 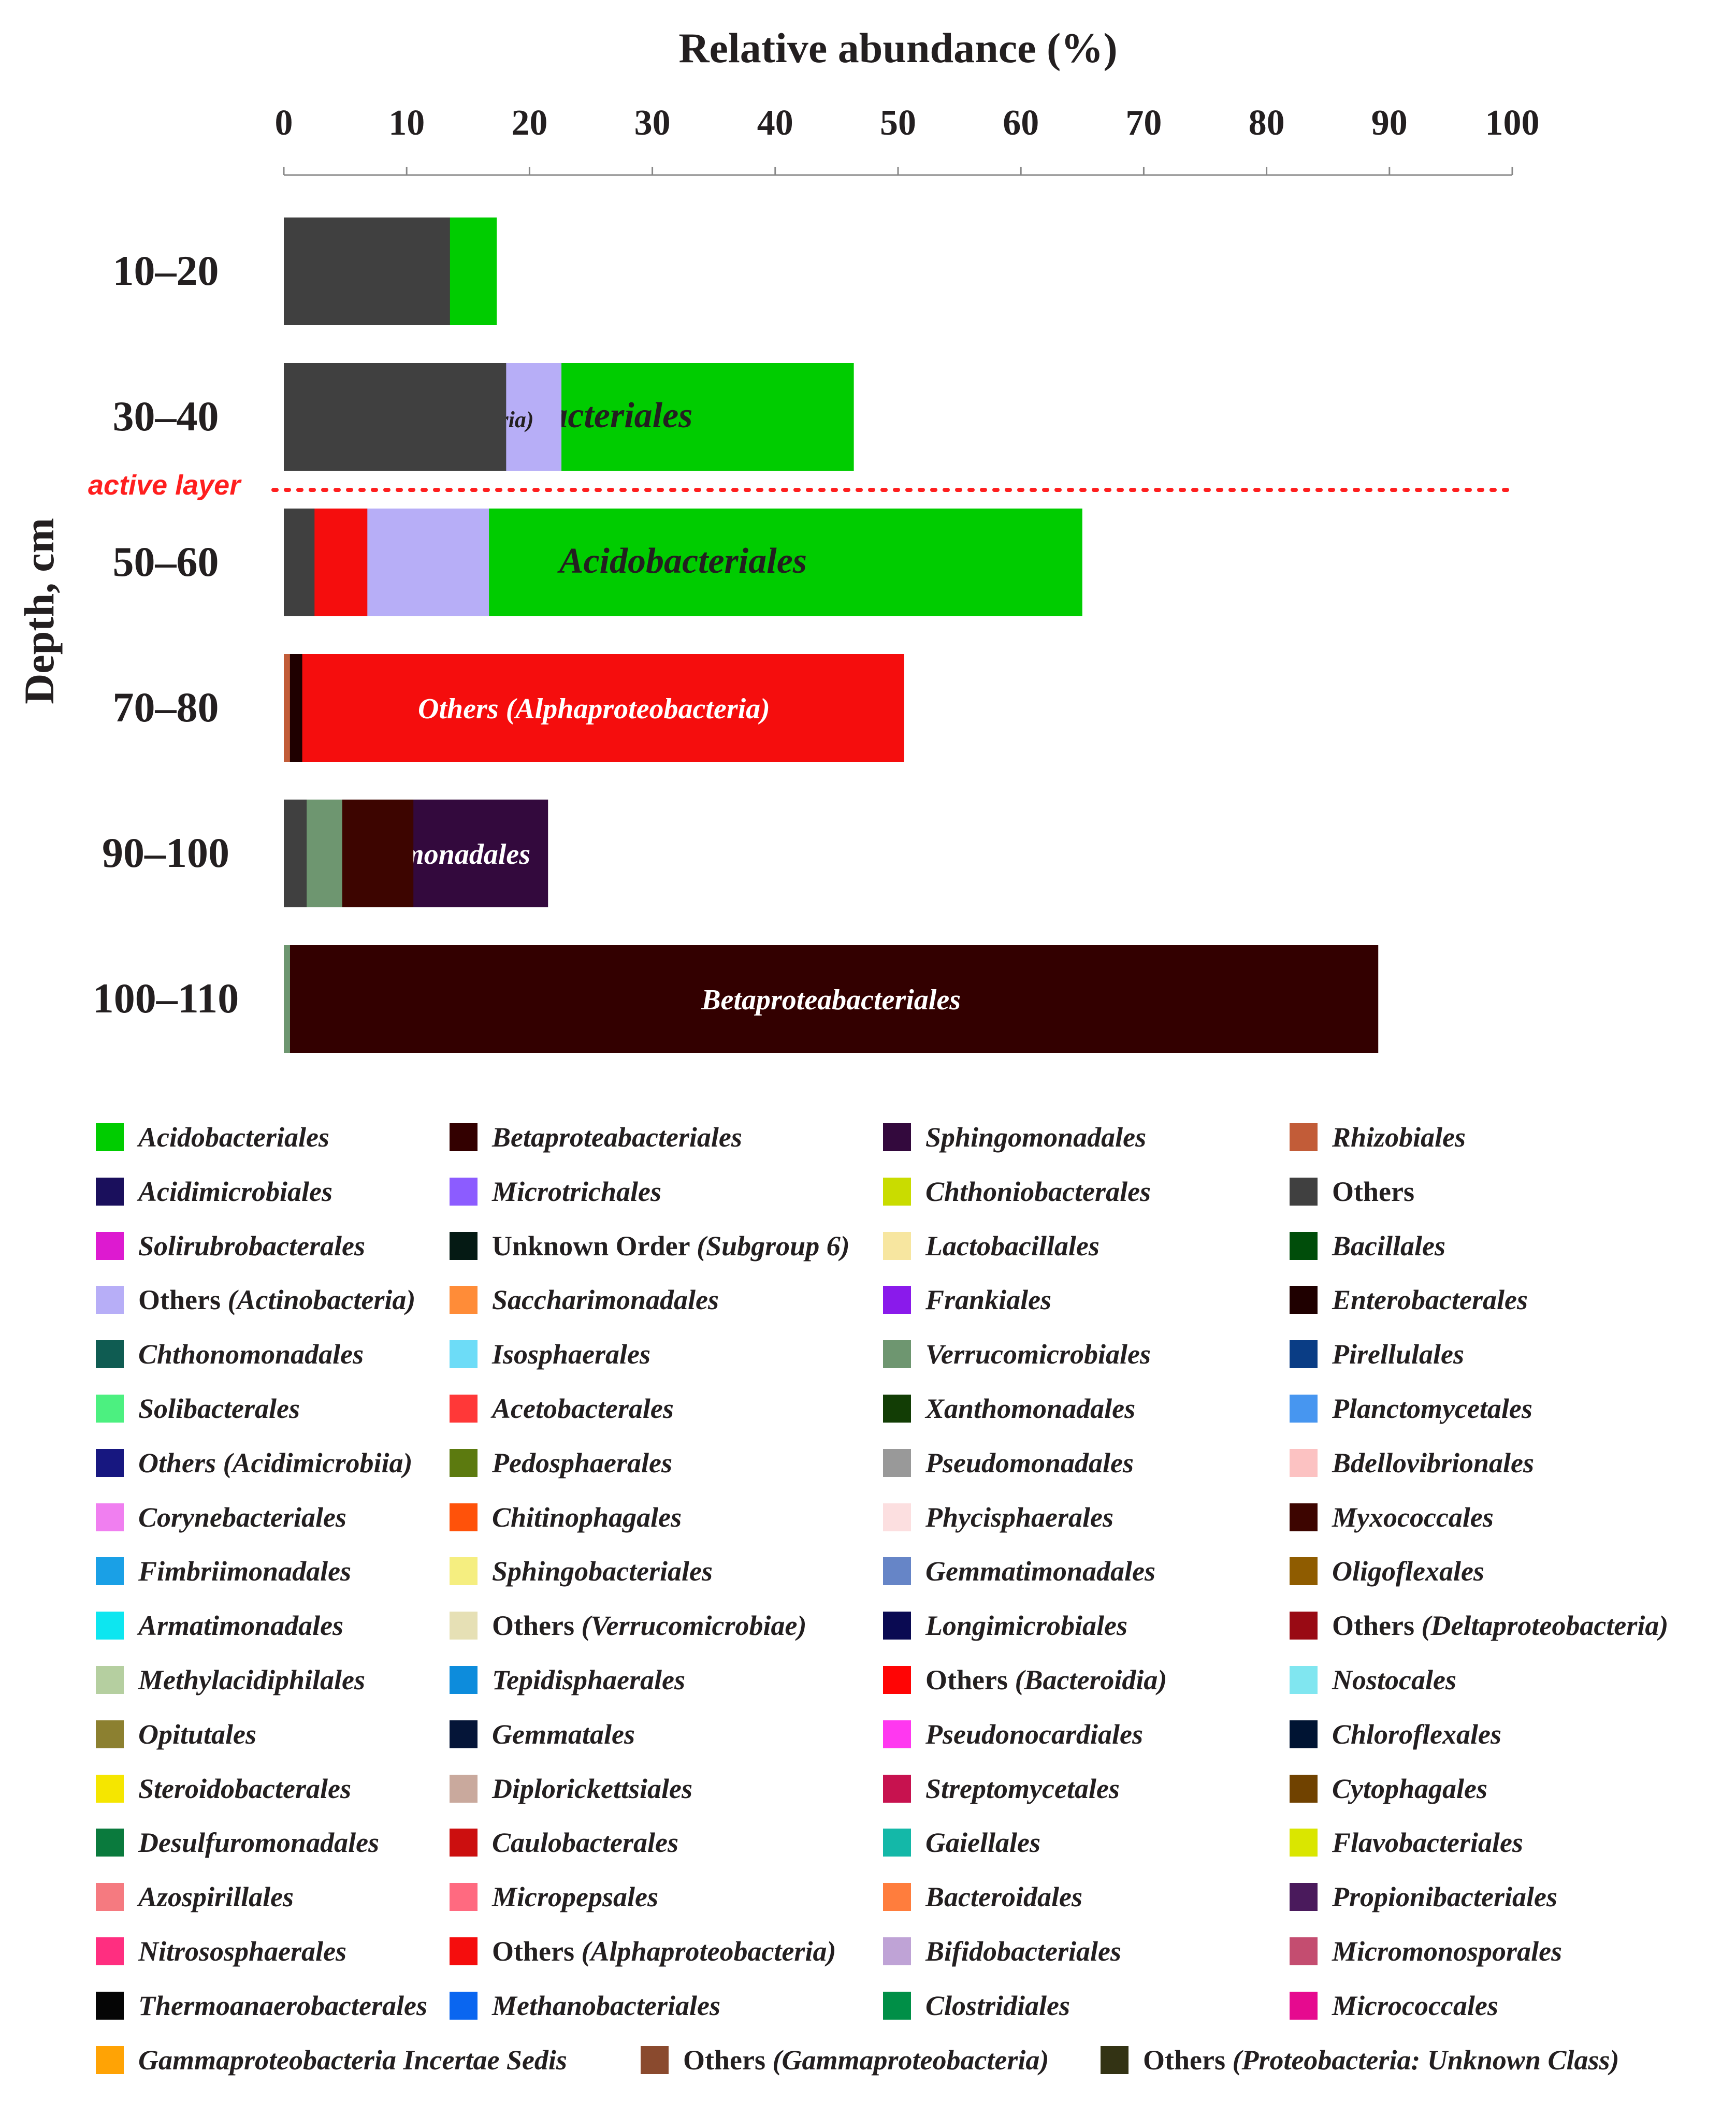 I want to click on legend-item: Gemmatales, so click(x=542, y=1734).